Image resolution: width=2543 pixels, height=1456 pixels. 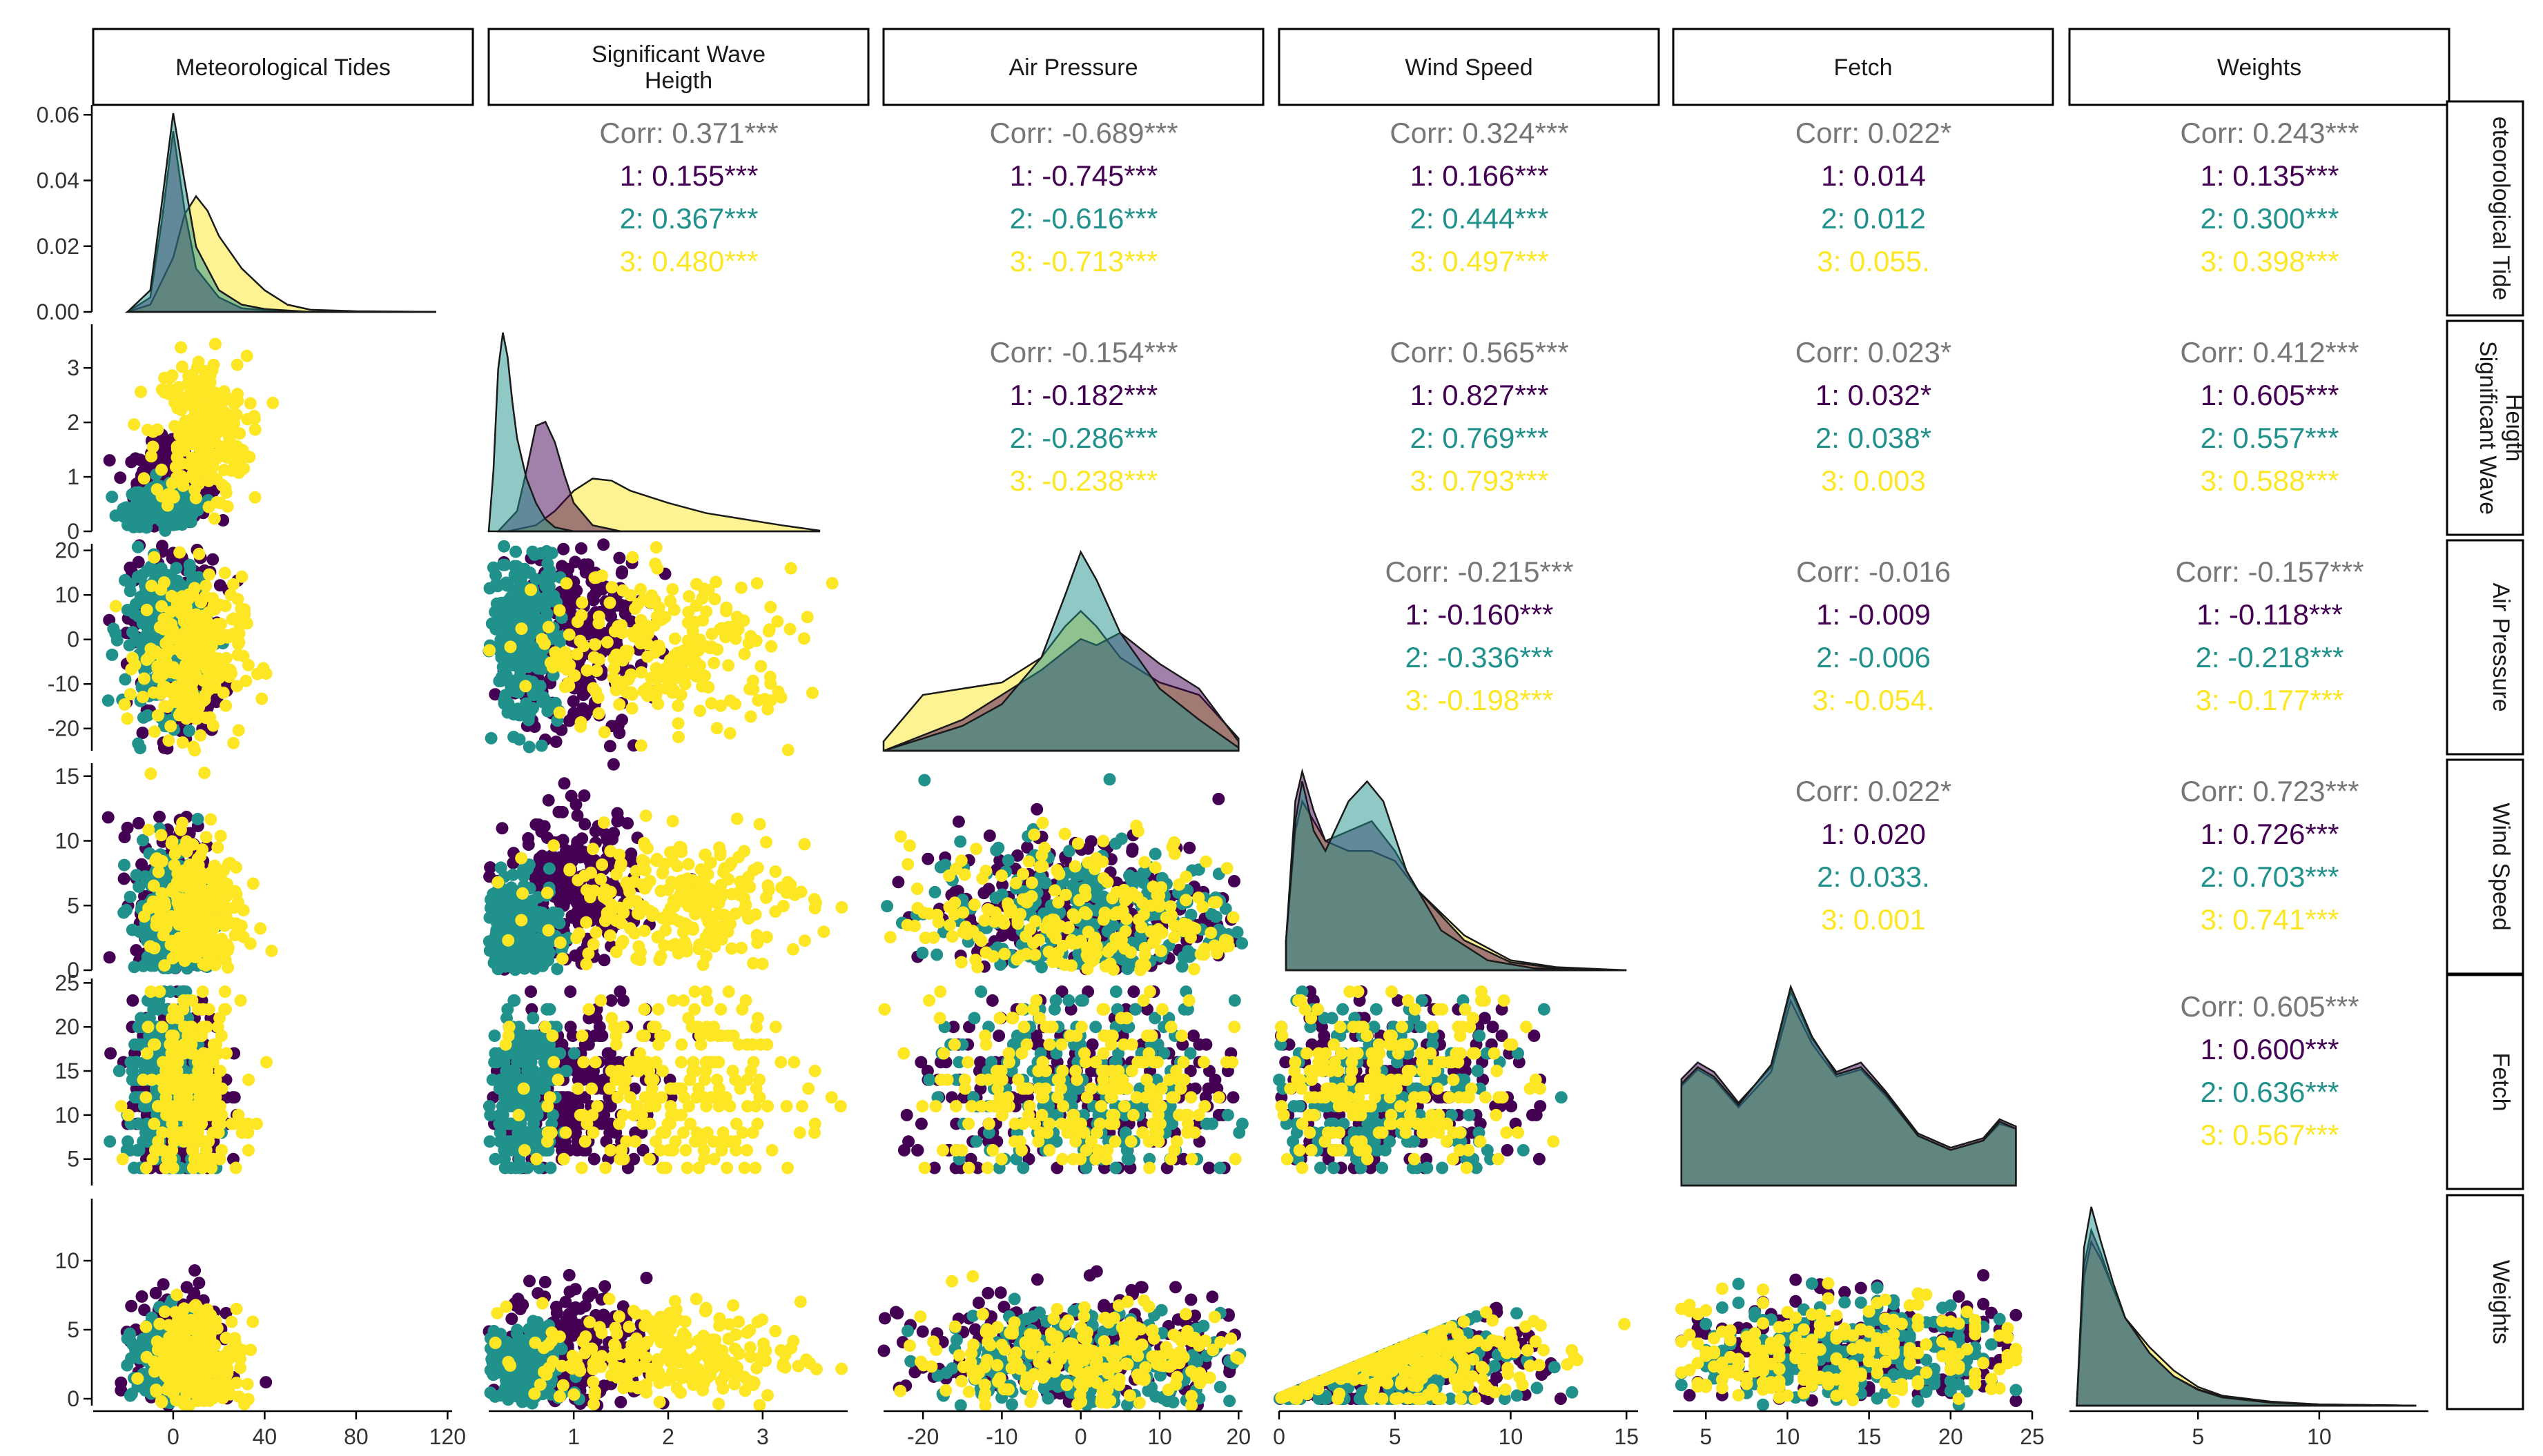 What do you see at coordinates (2488, 428) in the screenshot?
I see `row-strip-label: Significant Wave` at bounding box center [2488, 428].